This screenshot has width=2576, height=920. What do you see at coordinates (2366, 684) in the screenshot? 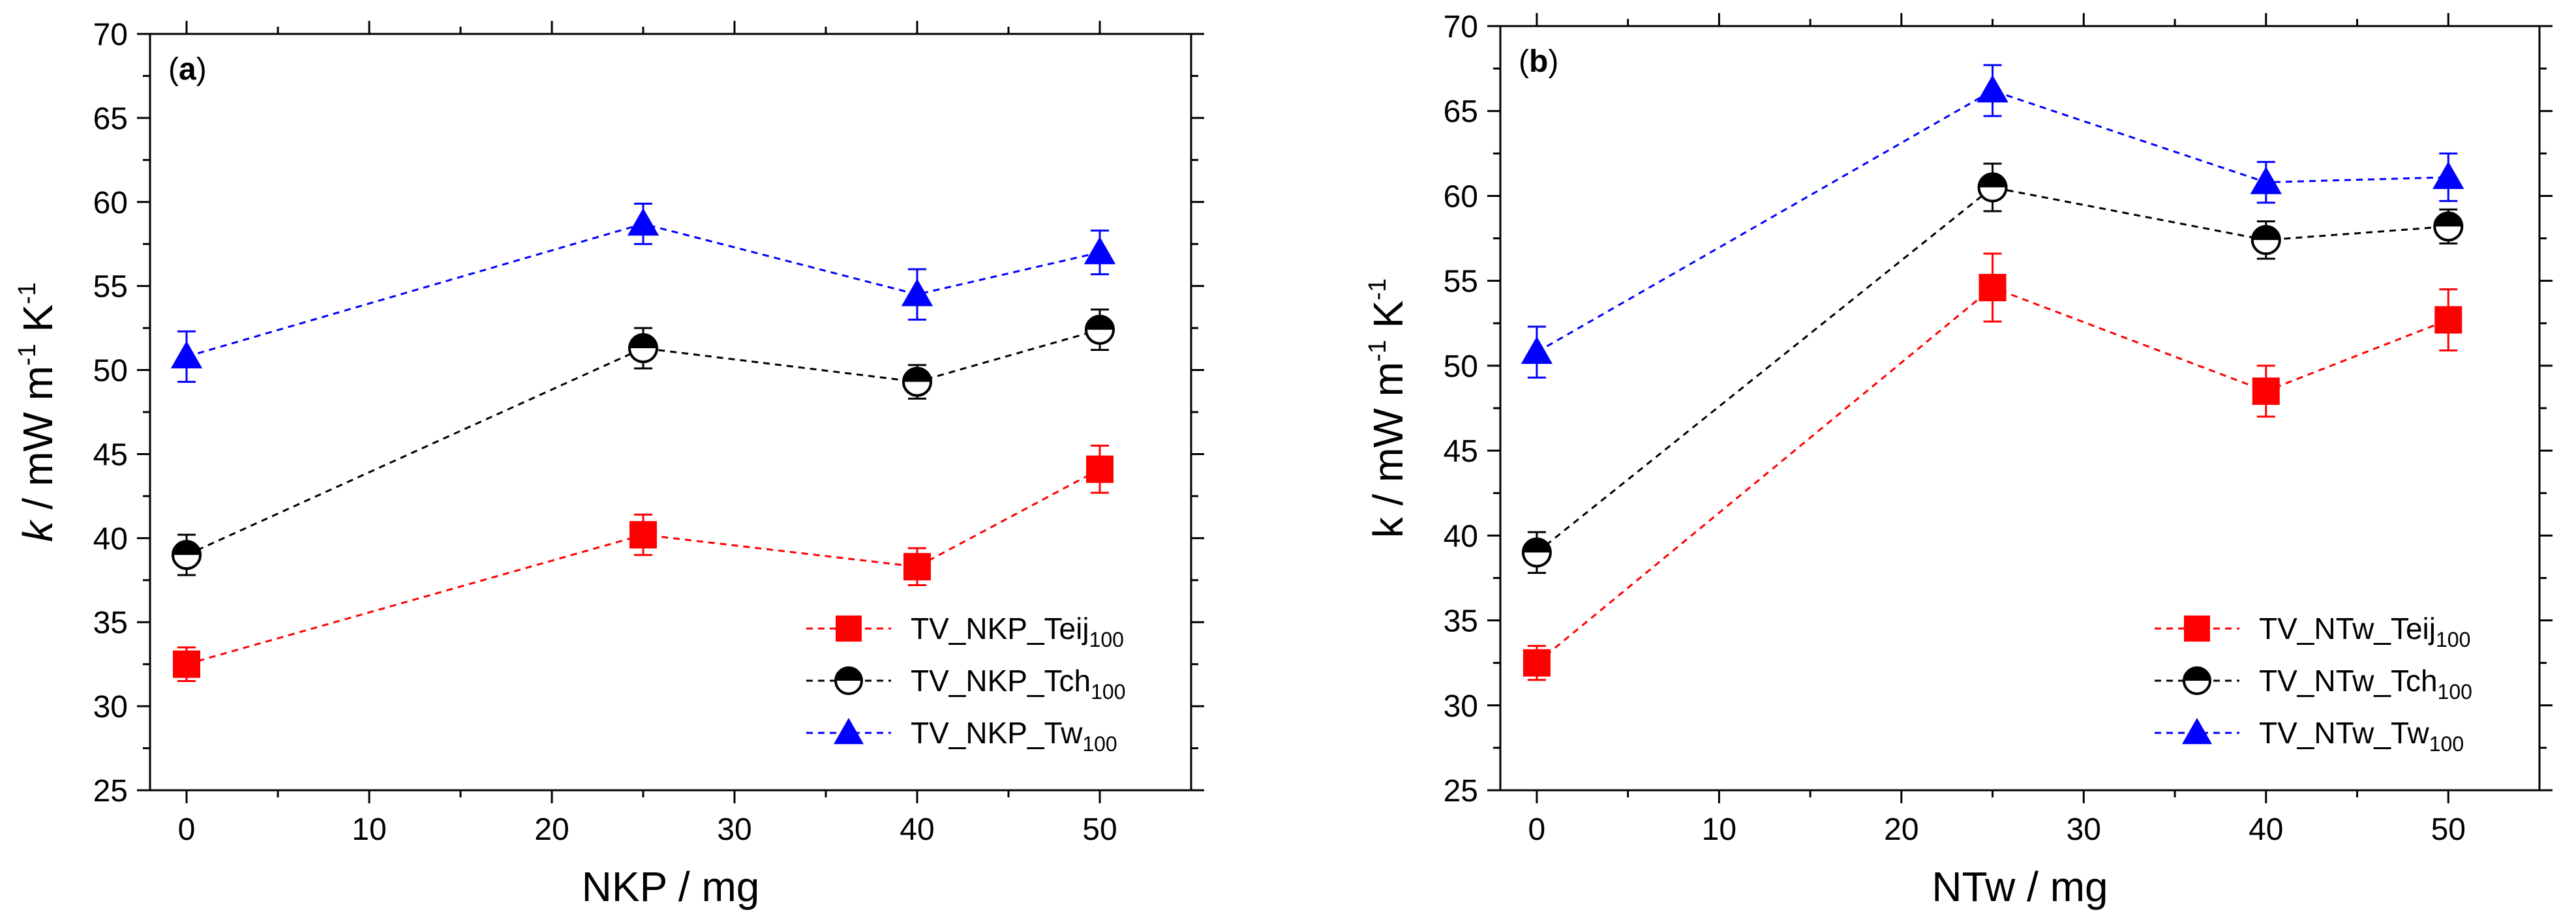
I see `legend-label: TV_NTw_Tch100` at bounding box center [2366, 684].